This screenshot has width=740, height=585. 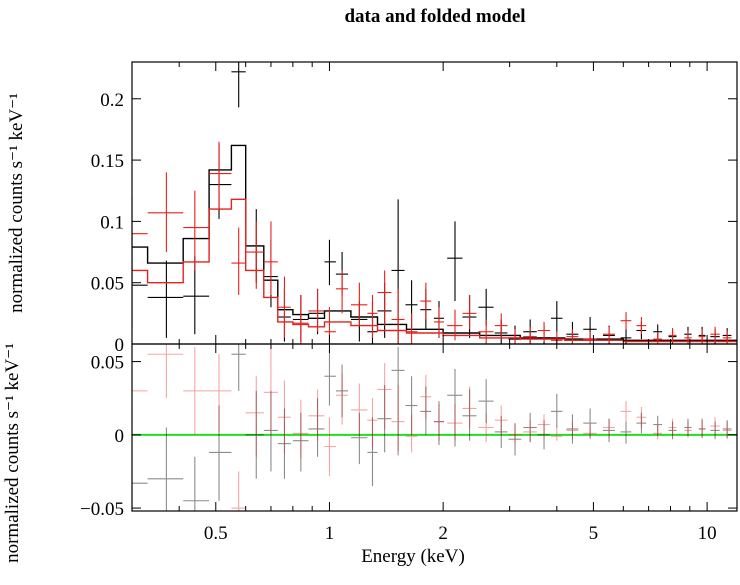 What do you see at coordinates (707, 533) in the screenshot?
I see `x-tick-label: 10` at bounding box center [707, 533].